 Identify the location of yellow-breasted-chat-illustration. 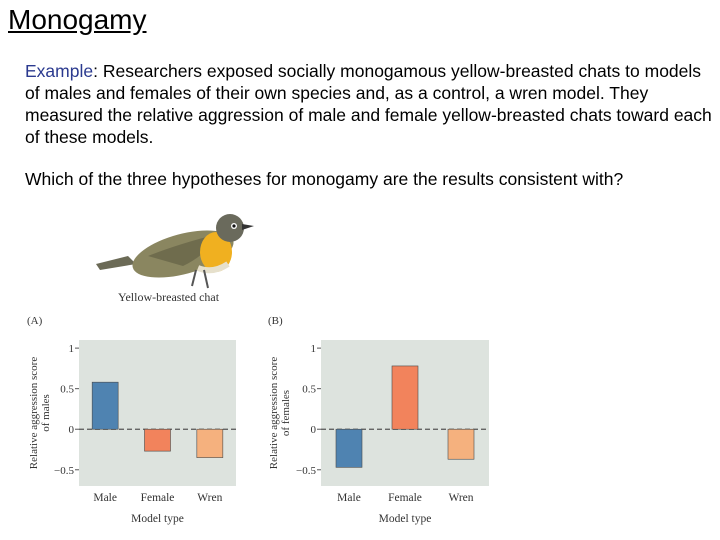
(175, 251).